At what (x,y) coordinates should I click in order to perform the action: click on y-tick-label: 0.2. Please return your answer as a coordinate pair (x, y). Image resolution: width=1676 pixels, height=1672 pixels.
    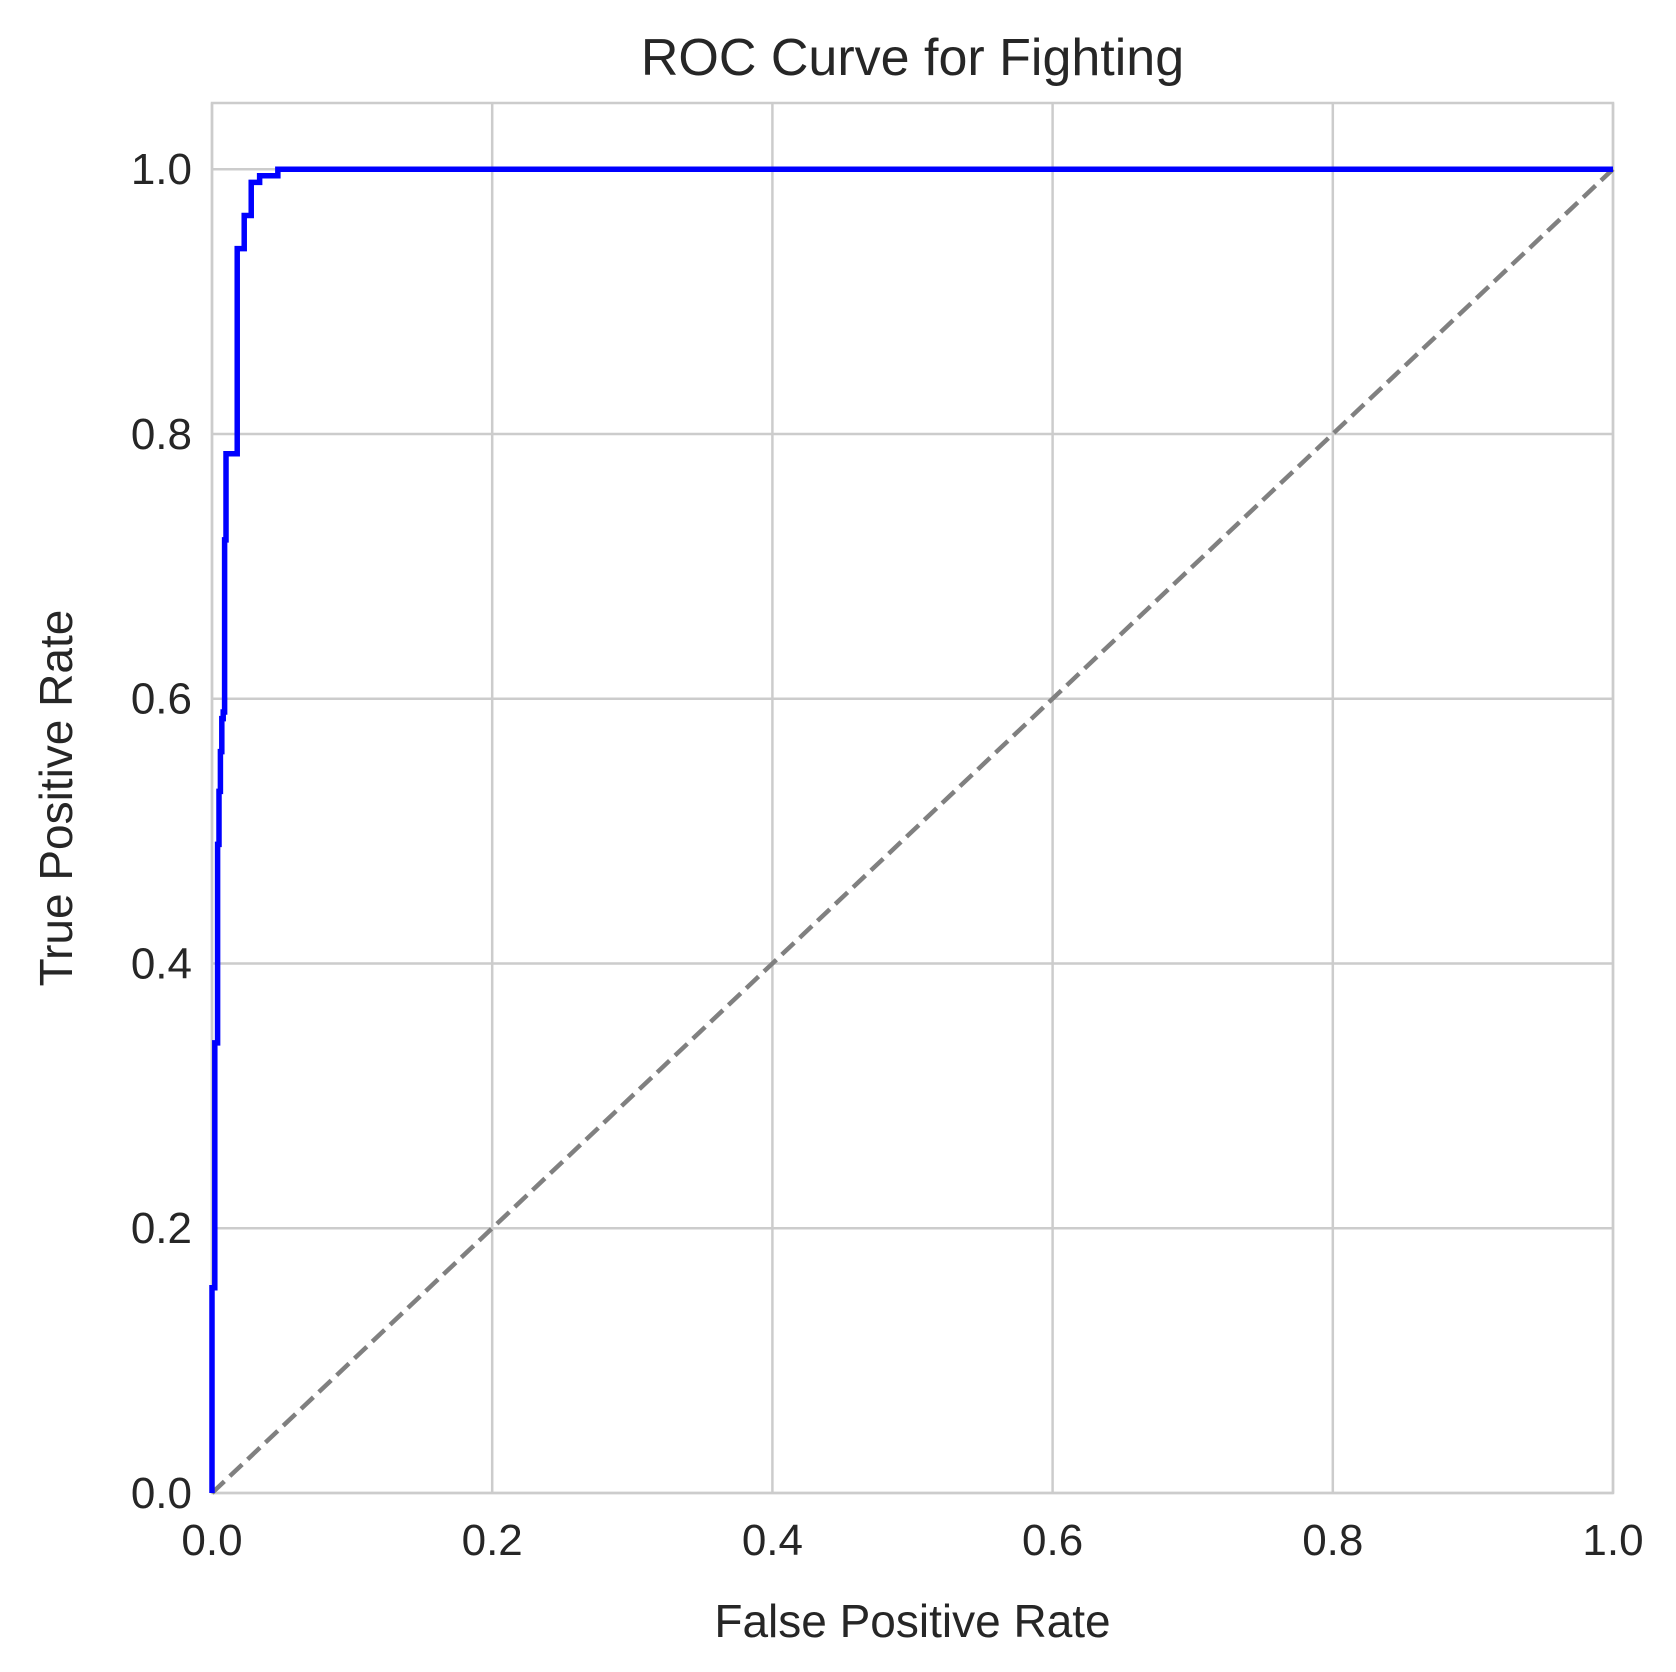
    Looking at the image, I should click on (161, 1228).